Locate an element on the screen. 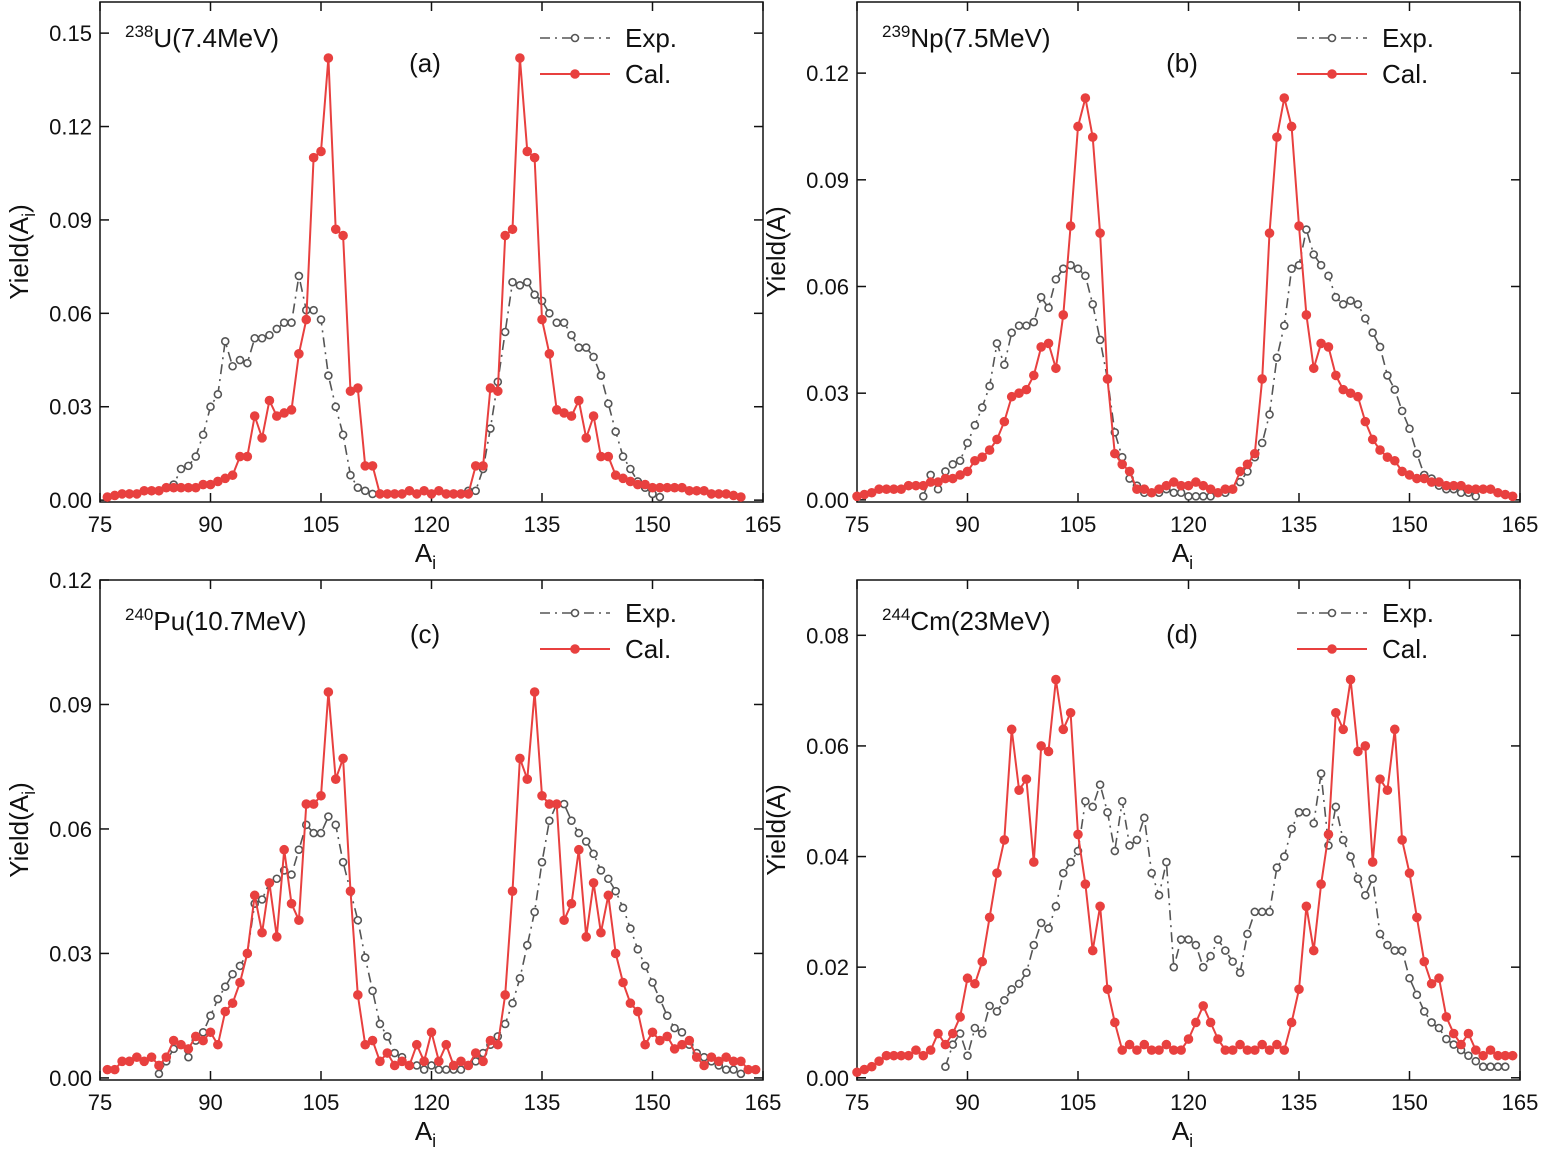 The height and width of the screenshot is (1158, 1545). y-axis-label-main: Yield(A) is located at coordinates (776, 830).